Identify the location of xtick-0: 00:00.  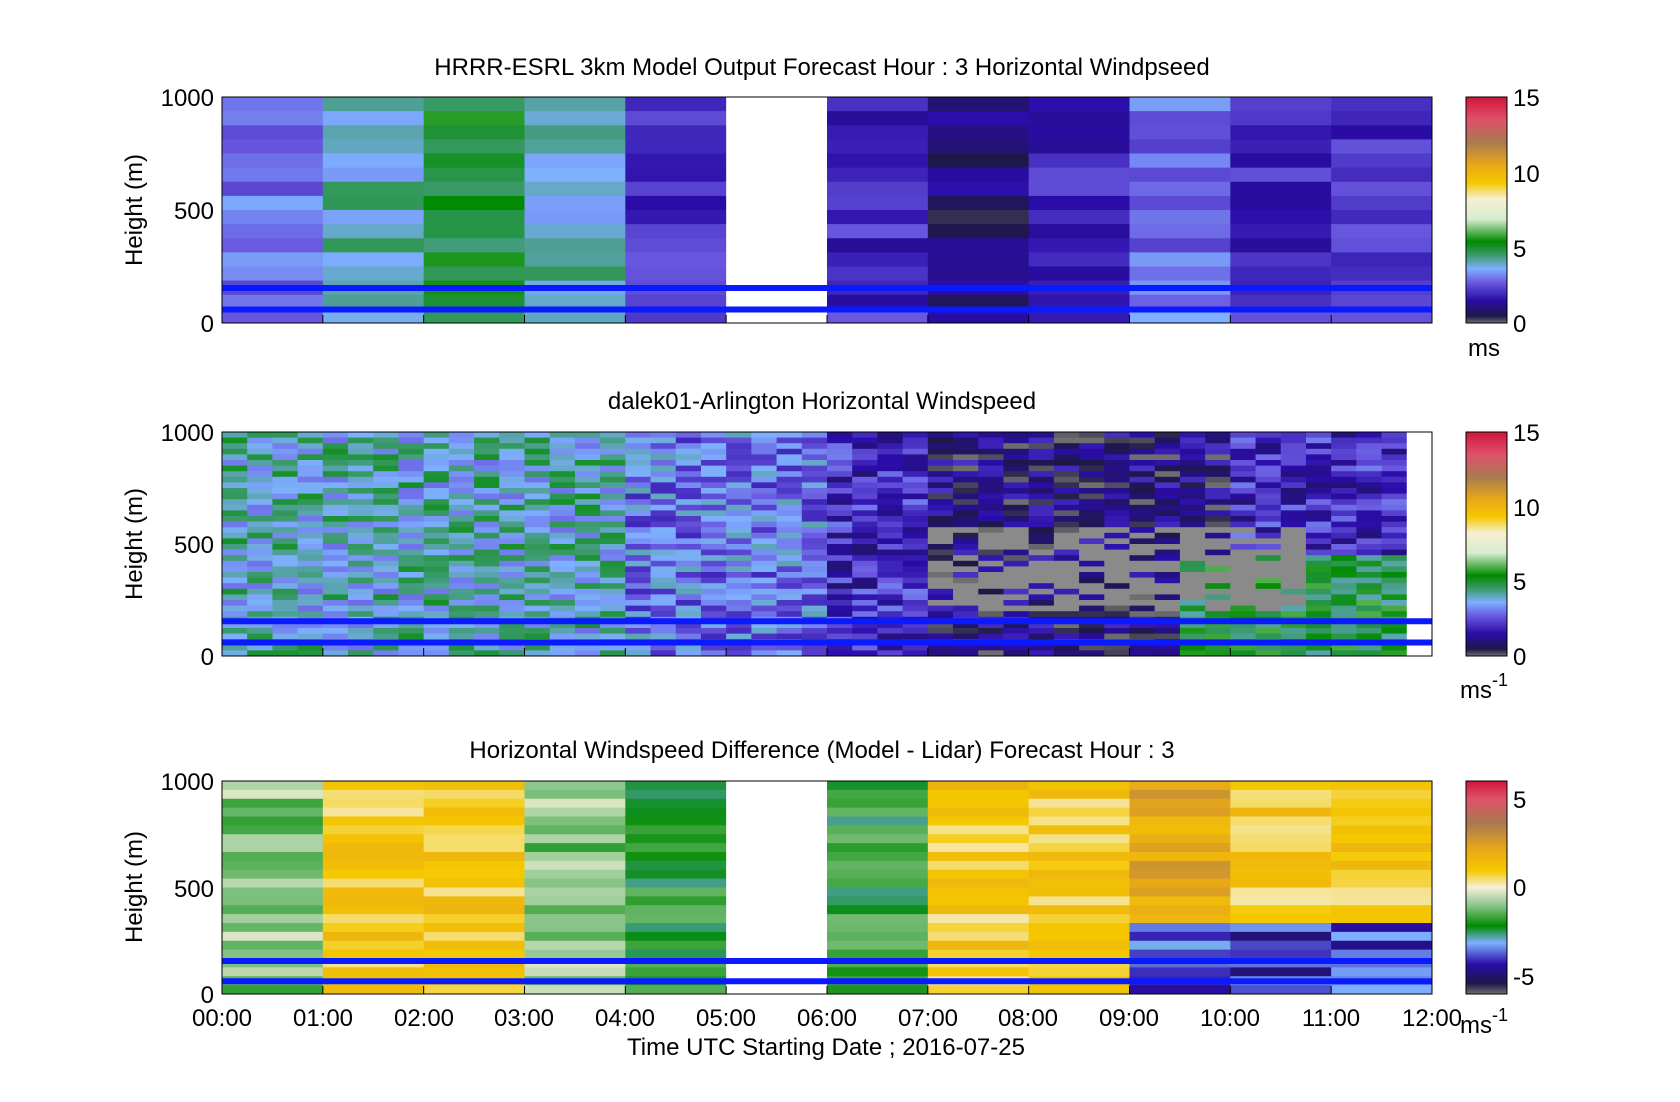
(222, 1018).